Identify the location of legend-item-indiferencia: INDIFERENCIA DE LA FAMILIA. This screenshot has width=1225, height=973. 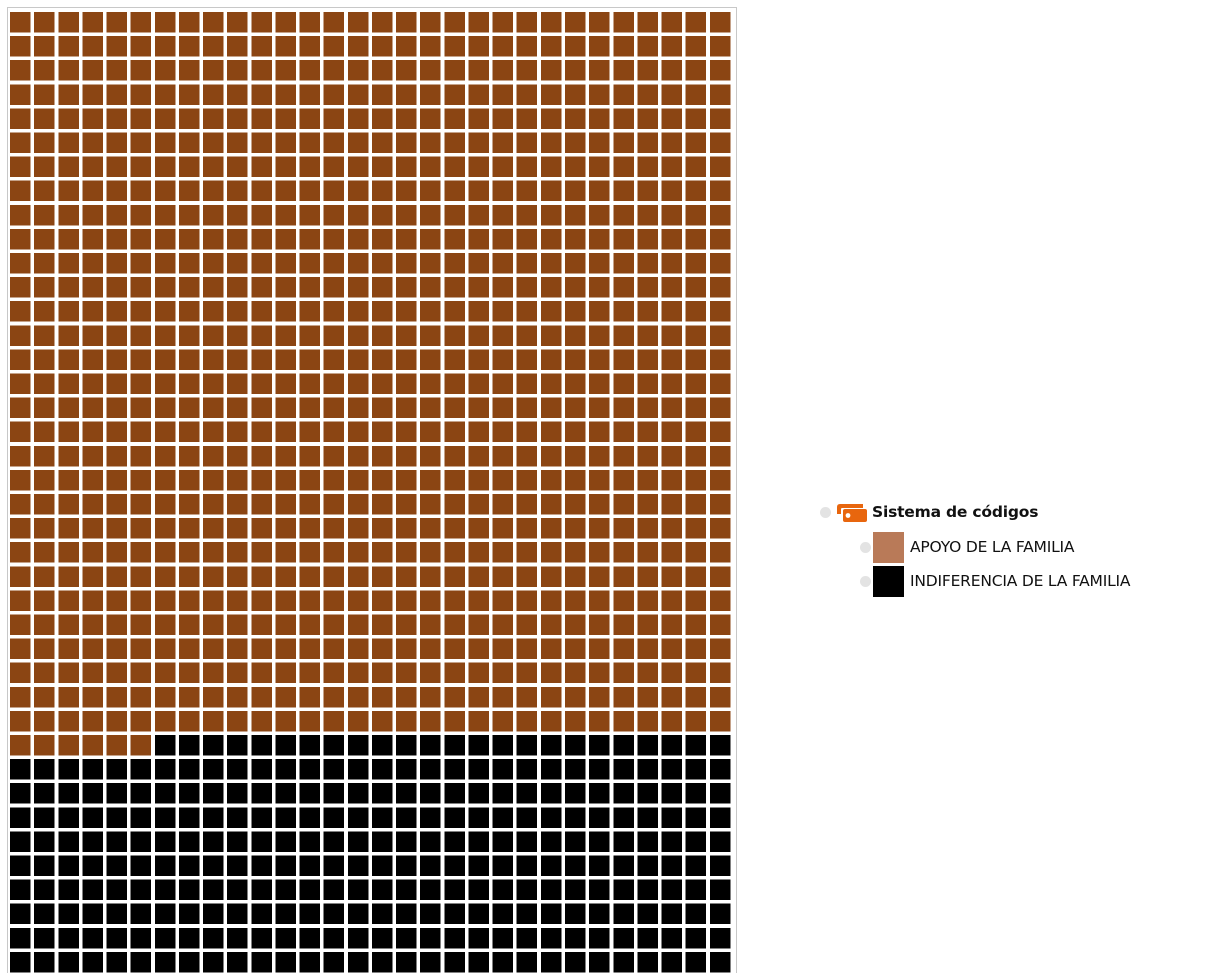
(995, 581).